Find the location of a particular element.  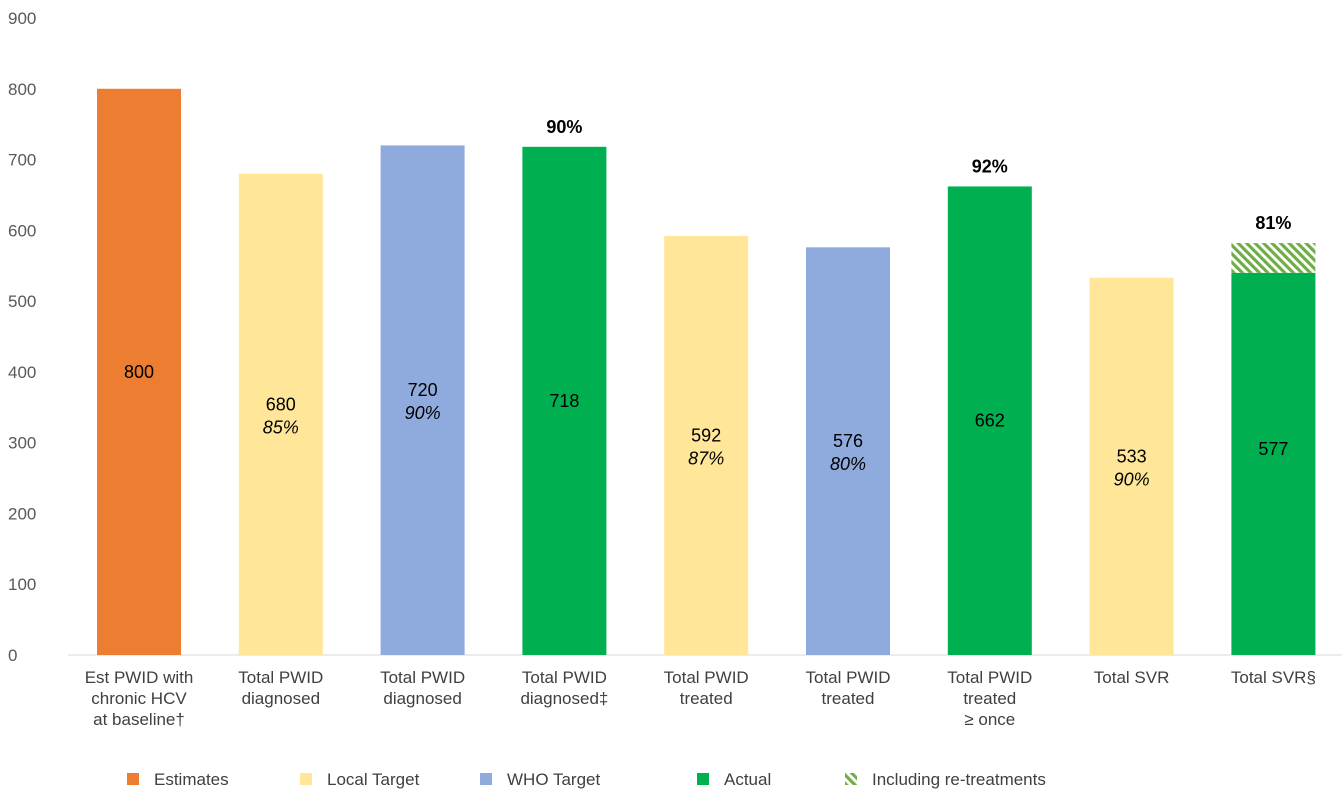

y-tick-label: 800 is located at coordinates (22, 89).